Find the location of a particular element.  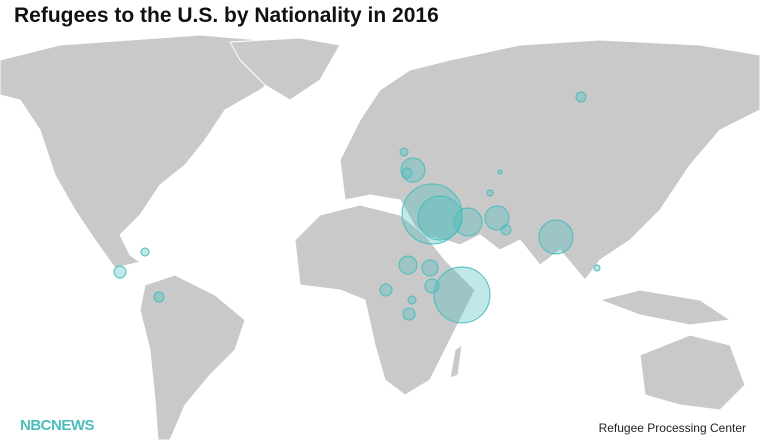

africa is located at coordinates (385, 300).